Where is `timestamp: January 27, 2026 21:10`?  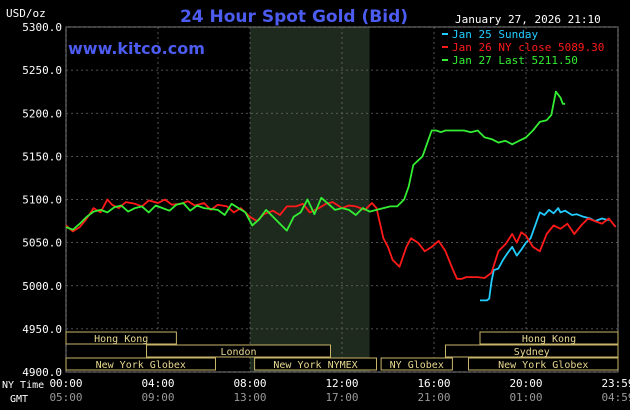
timestamp: January 27, 2026 21:10 is located at coordinates (528, 19).